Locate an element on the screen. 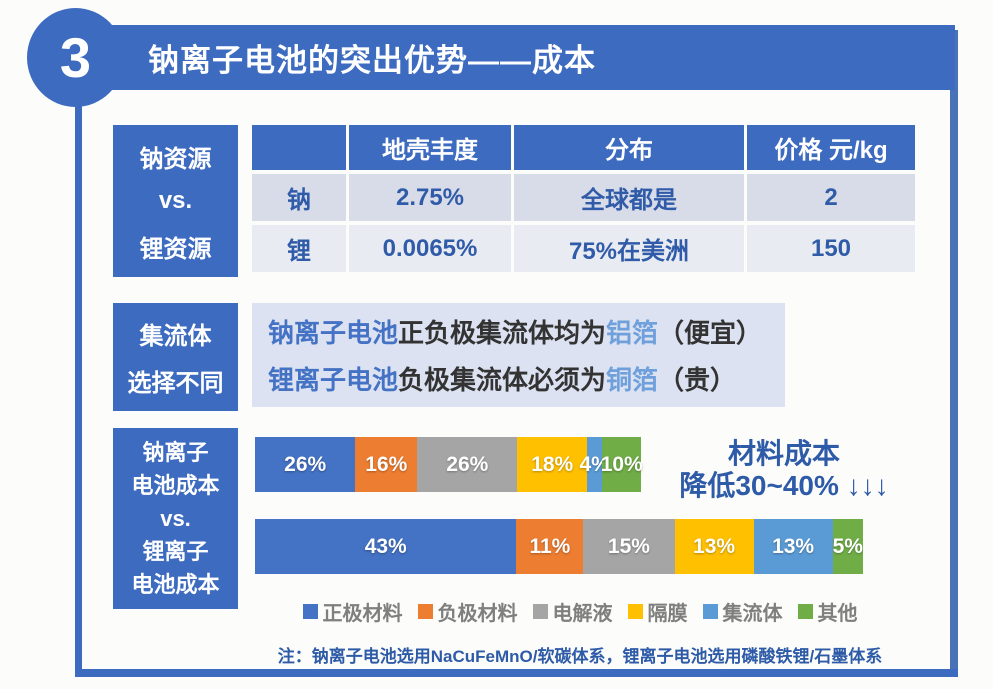  bar-segment-其他: 10% is located at coordinates (621, 464).